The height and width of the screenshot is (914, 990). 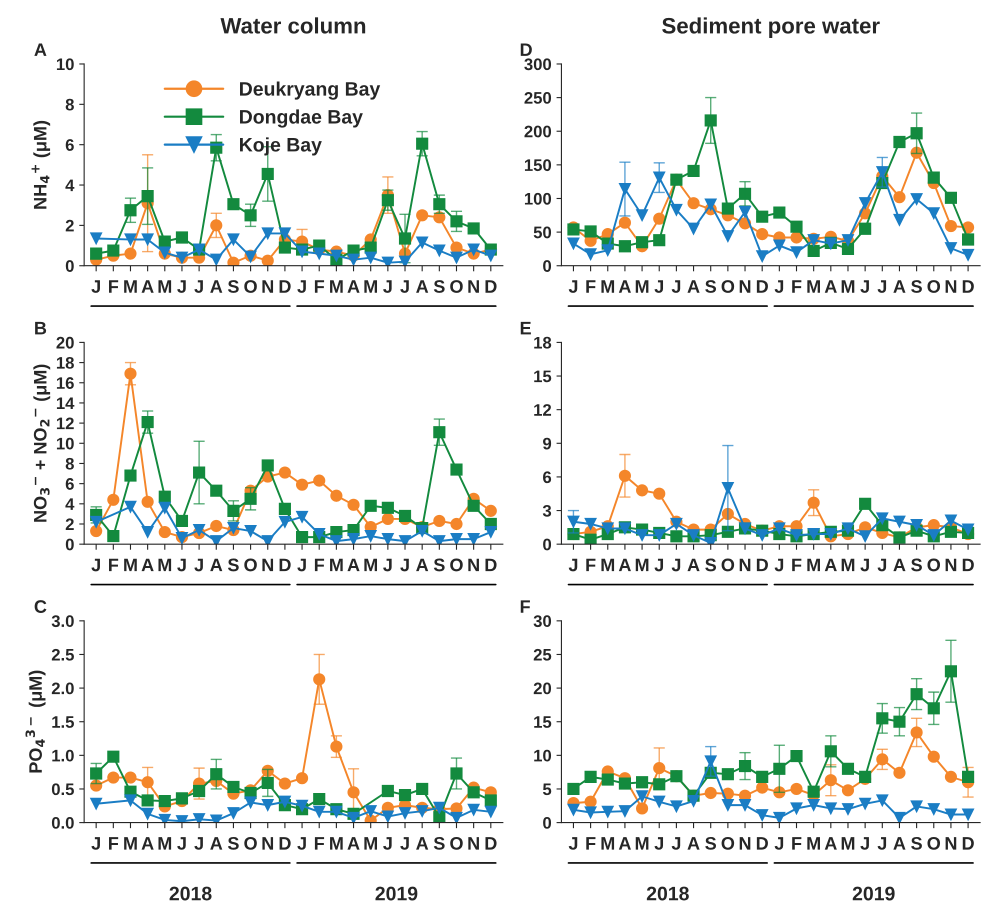 What do you see at coordinates (65, 342) in the screenshot?
I see `y-tick-label: 20` at bounding box center [65, 342].